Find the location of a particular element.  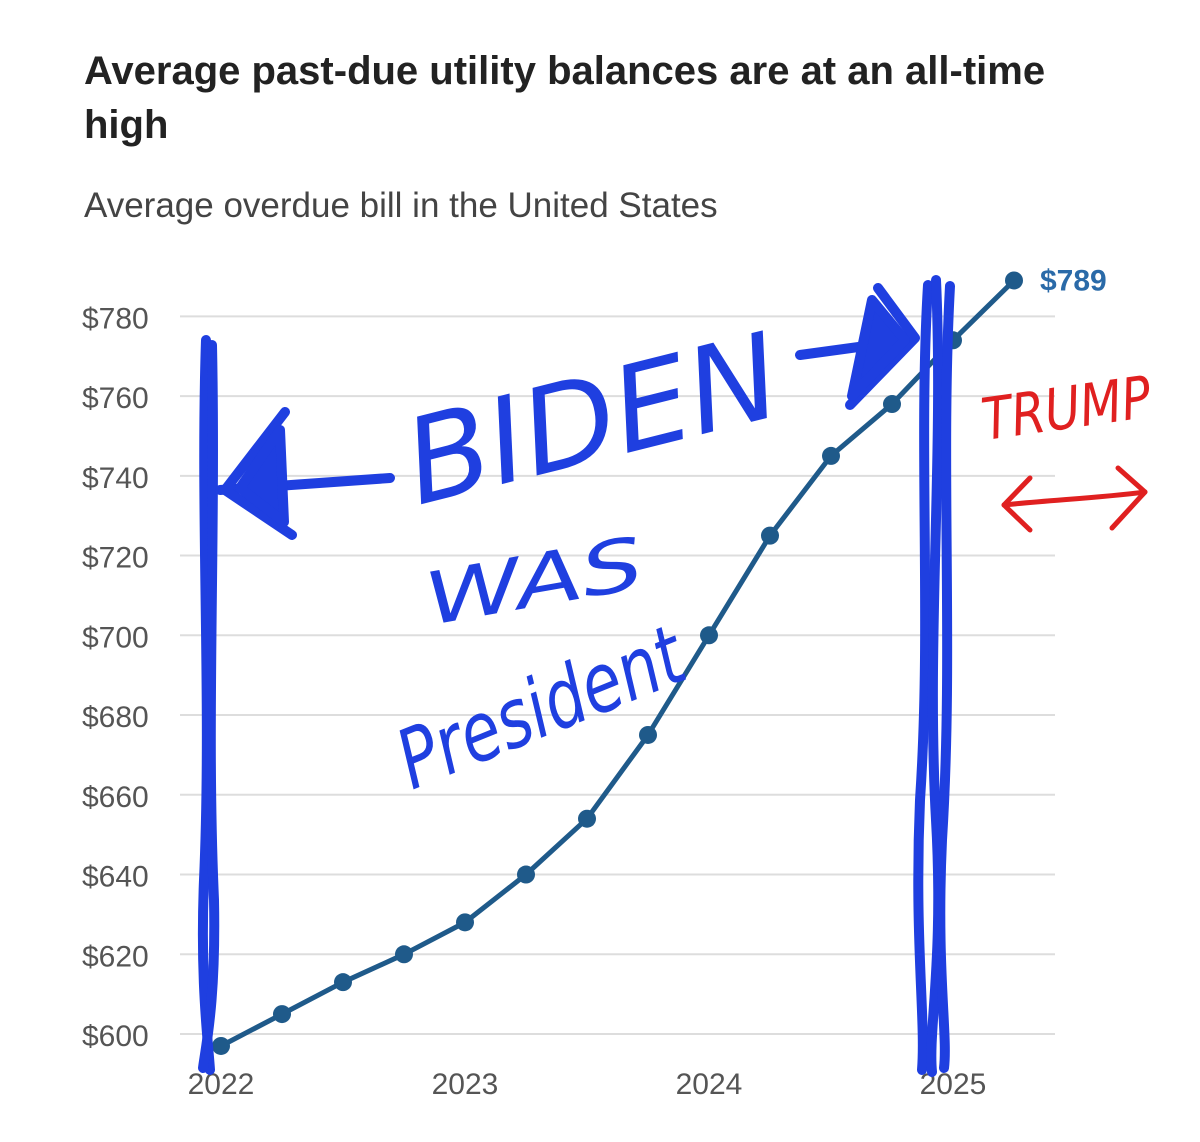

y-tick-label: $600 is located at coordinates (115, 1036).